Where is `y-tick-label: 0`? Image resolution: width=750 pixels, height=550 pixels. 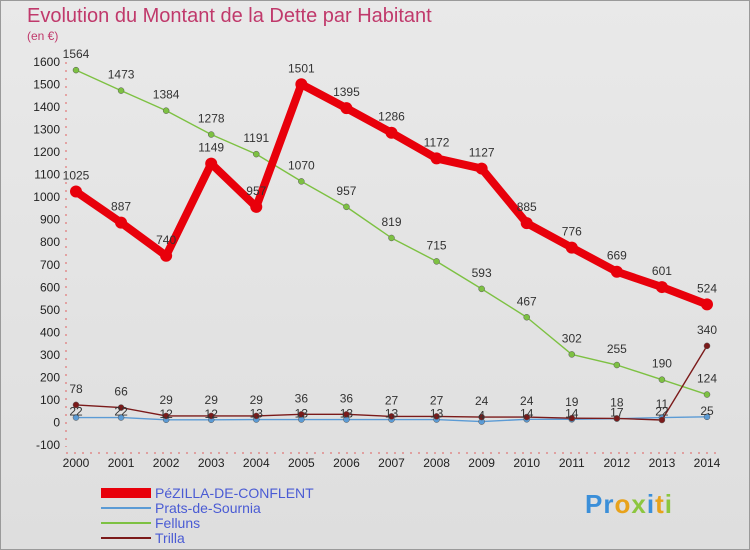
y-tick-label: 0 is located at coordinates (56, 422).